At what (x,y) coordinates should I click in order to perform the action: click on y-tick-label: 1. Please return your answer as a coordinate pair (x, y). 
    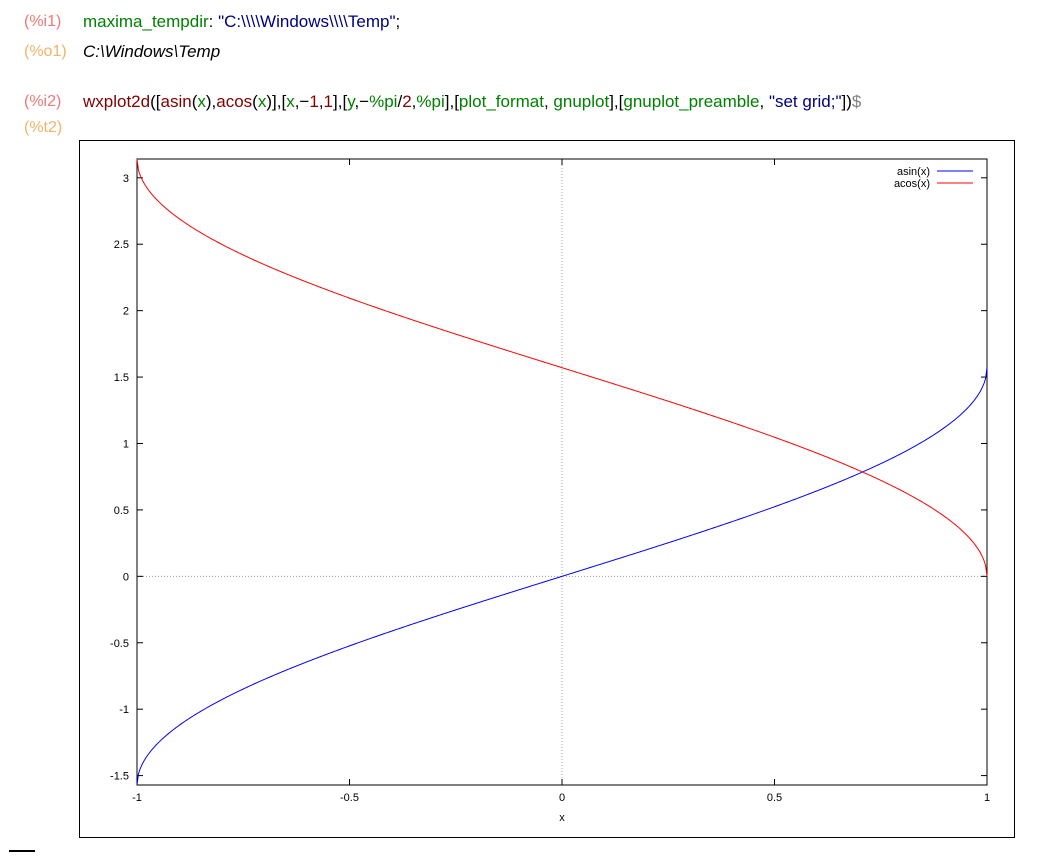
    Looking at the image, I should click on (126, 444).